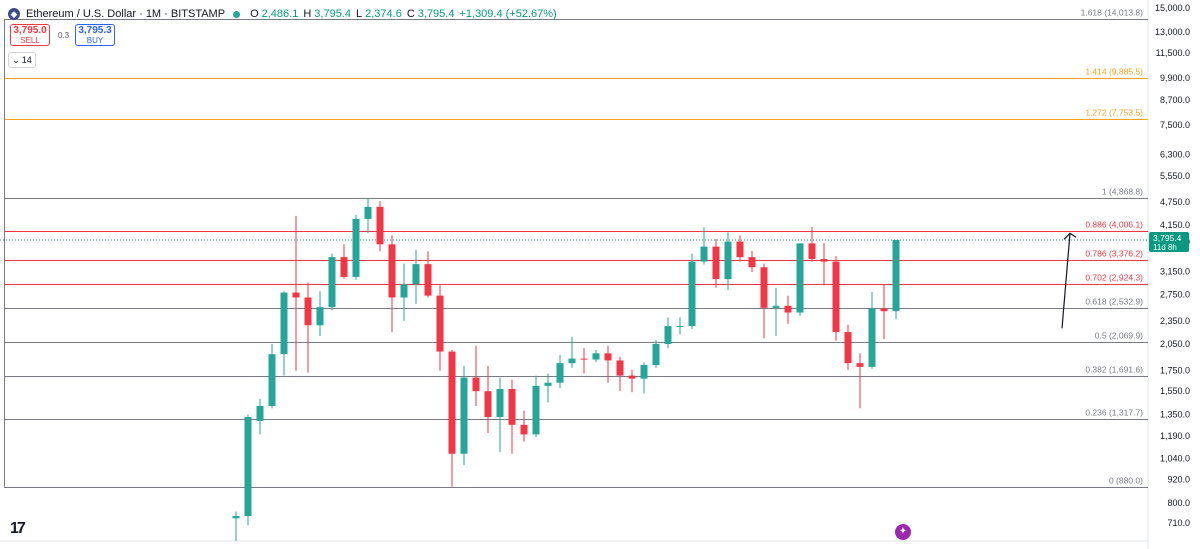  Describe the element at coordinates (1175, 459) in the screenshot. I see `y-tick-label: 1,040.0` at that location.